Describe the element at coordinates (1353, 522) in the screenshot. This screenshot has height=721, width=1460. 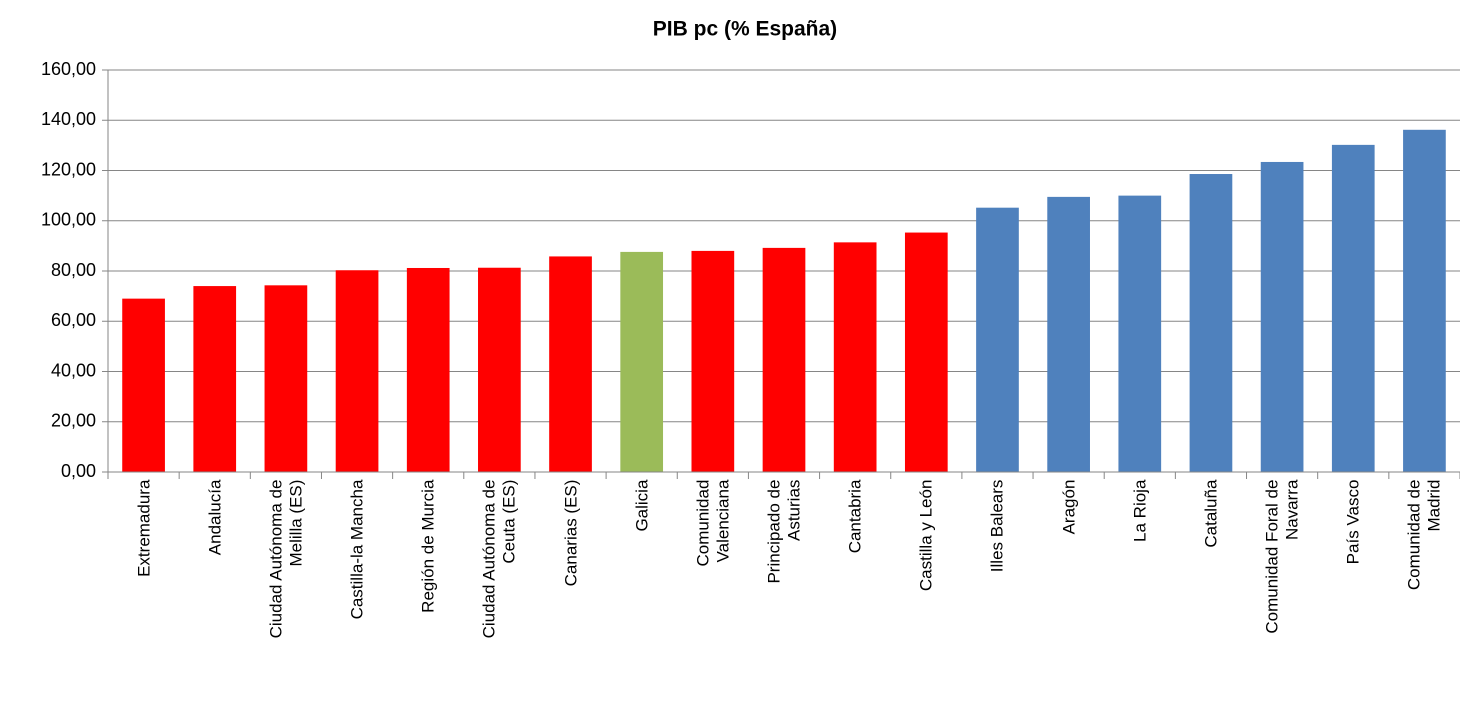
I see `x-tick-label: País Vasco` at that location.